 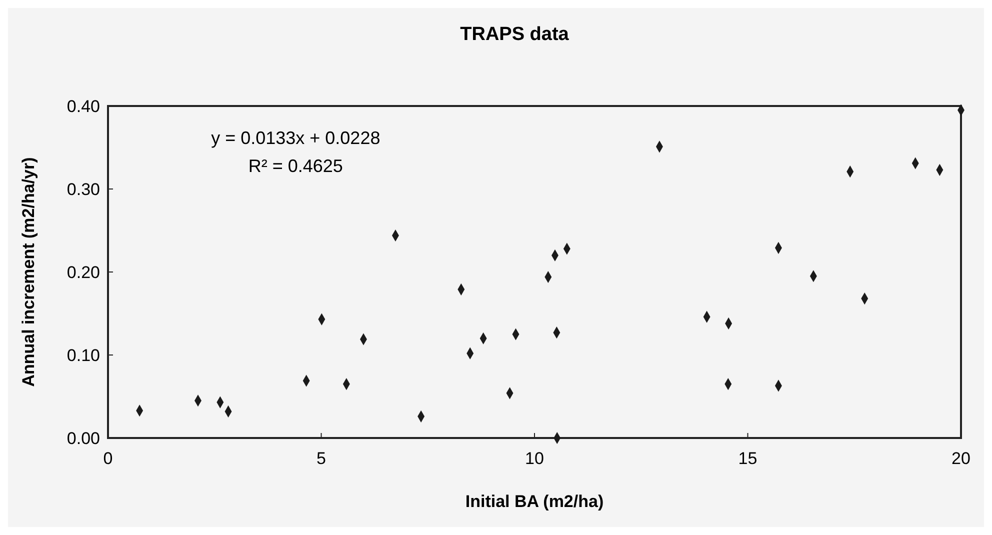 What do you see at coordinates (515, 34) in the screenshot?
I see `chart-title: TRAPS data` at bounding box center [515, 34].